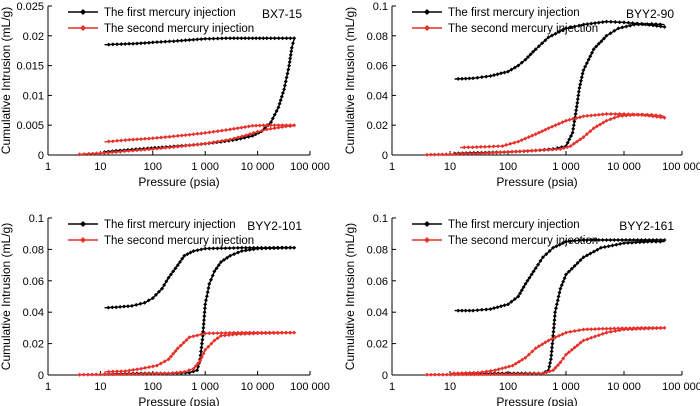  What do you see at coordinates (536, 182) in the screenshot?
I see `x-axis-label: Pressure (psia)` at bounding box center [536, 182].